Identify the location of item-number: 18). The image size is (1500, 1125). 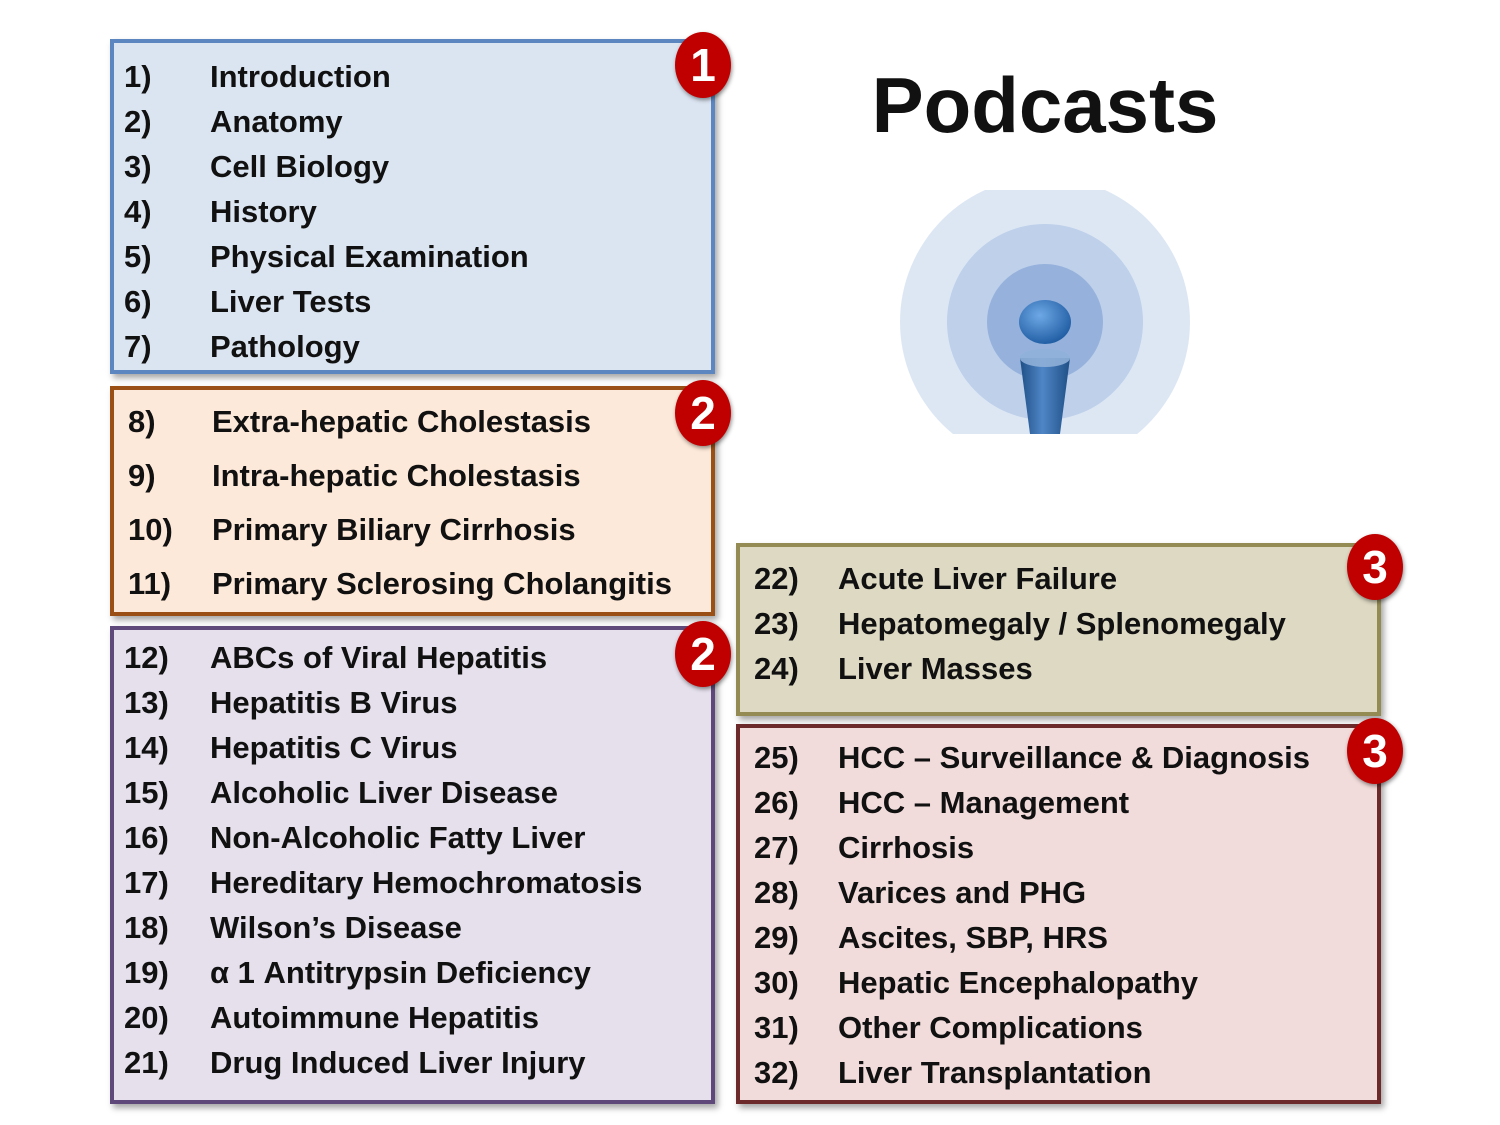
(146, 927).